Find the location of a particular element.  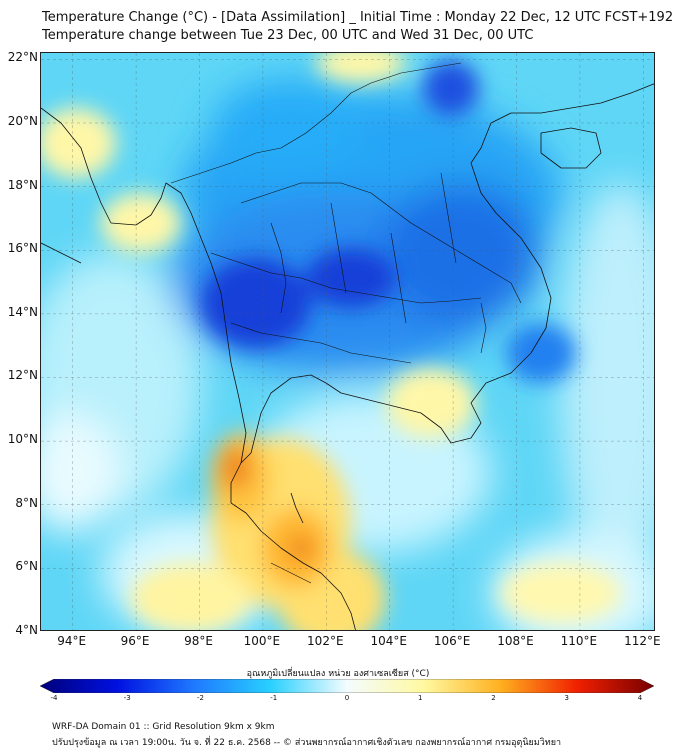

lon-tick-label: 102°E is located at coordinates (325, 641).